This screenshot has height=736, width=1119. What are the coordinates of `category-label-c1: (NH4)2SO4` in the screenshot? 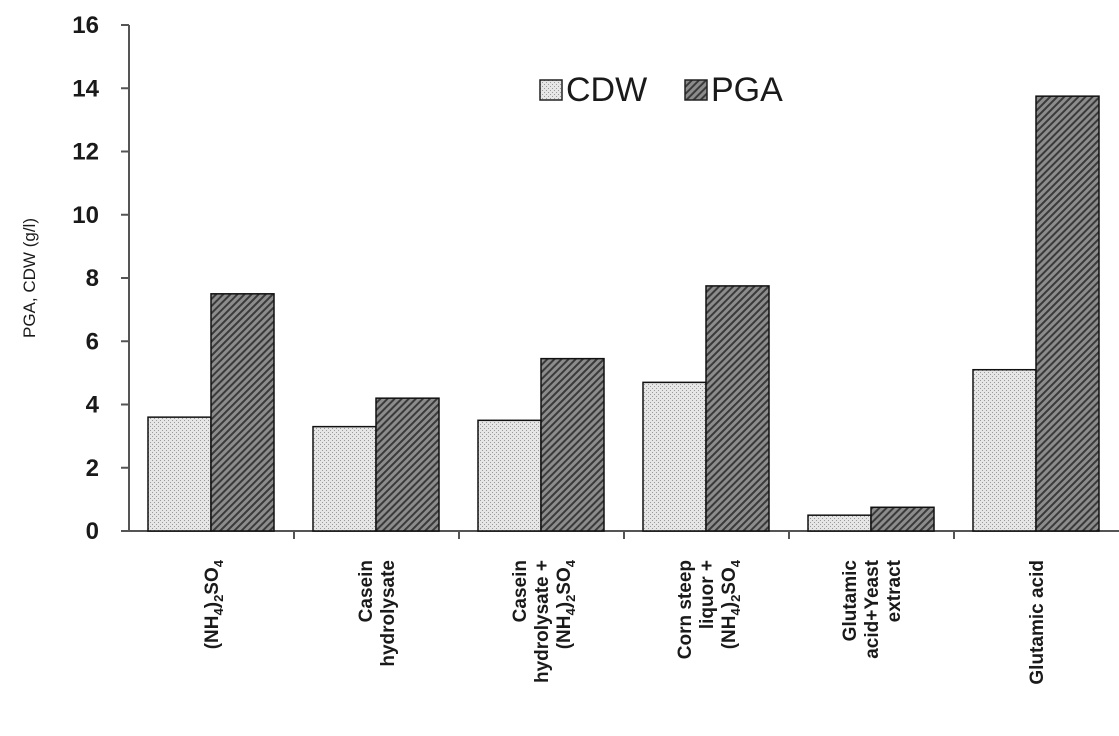 It's located at (214, 604).